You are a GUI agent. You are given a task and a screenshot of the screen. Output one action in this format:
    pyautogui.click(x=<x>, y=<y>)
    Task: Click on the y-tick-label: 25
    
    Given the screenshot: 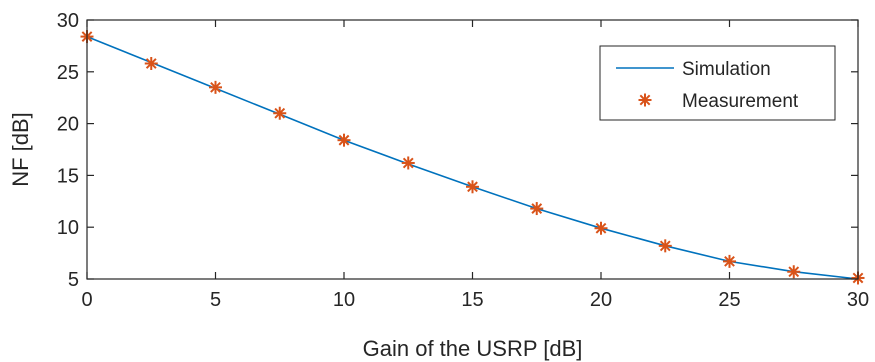 What is the action you would take?
    pyautogui.click(x=68, y=73)
    